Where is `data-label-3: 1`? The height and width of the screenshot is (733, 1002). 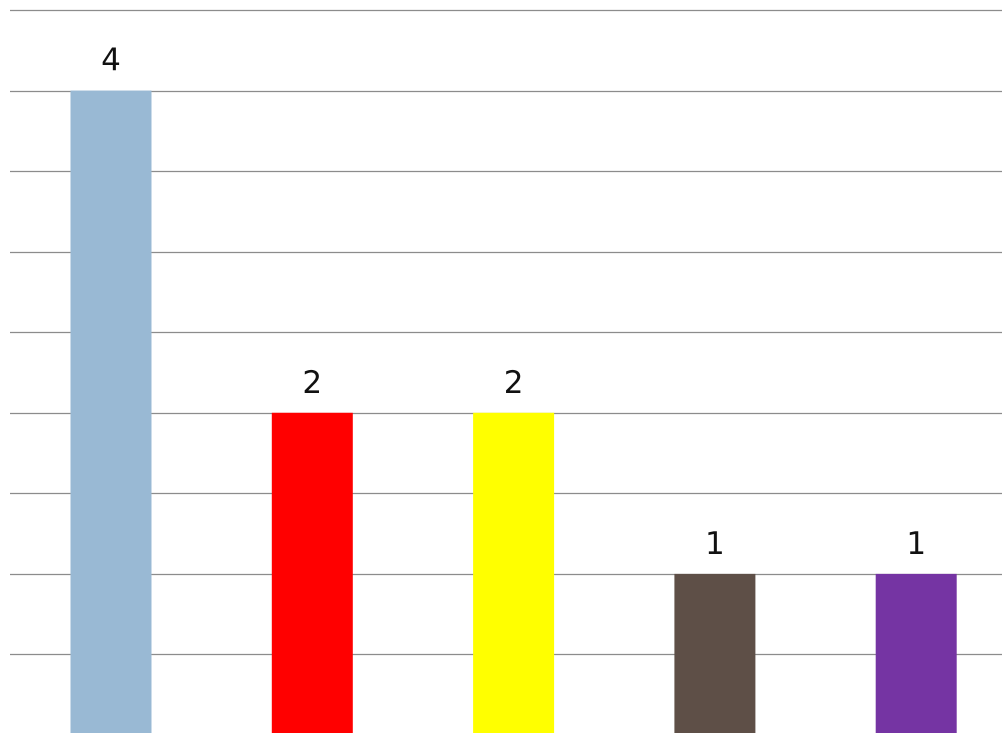 data-label-3: 1 is located at coordinates (715, 544).